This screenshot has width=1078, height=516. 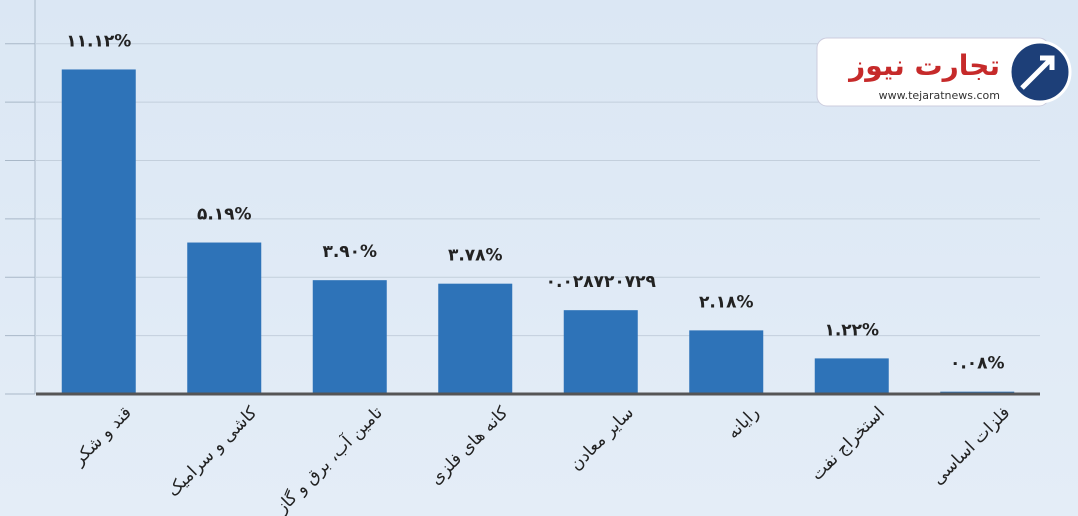 What do you see at coordinates (98, 41) in the screenshot?
I see `value-label: ۱۱.۱۲%` at bounding box center [98, 41].